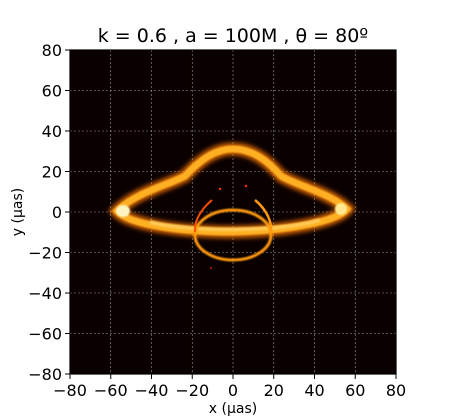 This screenshot has width=455, height=420. I want to click on x-tick-label: 20, so click(274, 390).